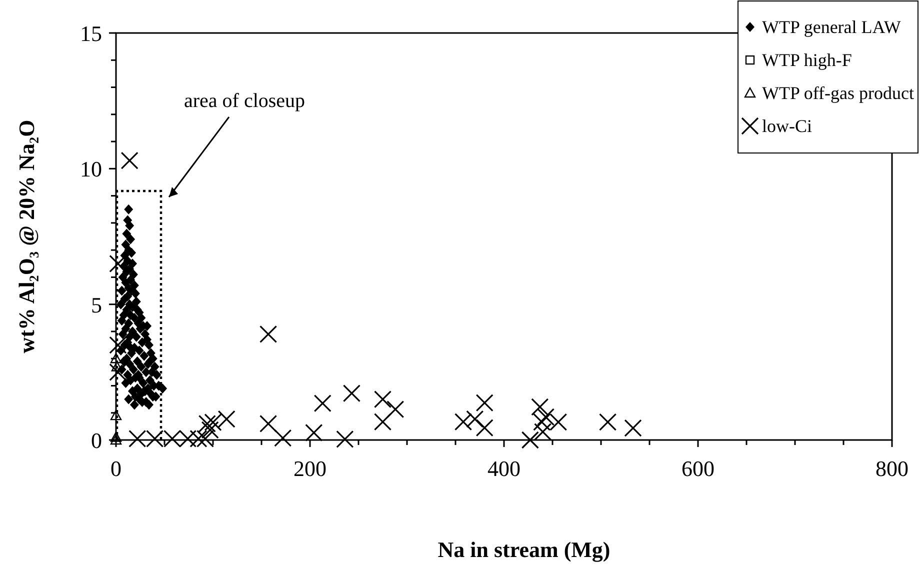 The height and width of the screenshot is (567, 920). I want to click on annotation: area of closeup, so click(245, 101).